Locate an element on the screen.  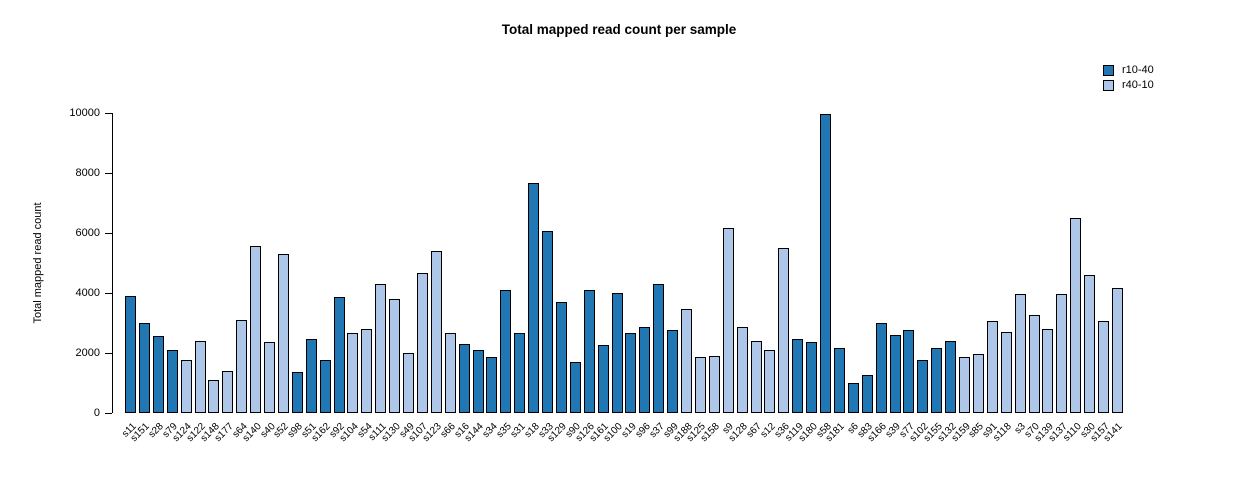
y-tick-label: 10000 is located at coordinates (84, 113).